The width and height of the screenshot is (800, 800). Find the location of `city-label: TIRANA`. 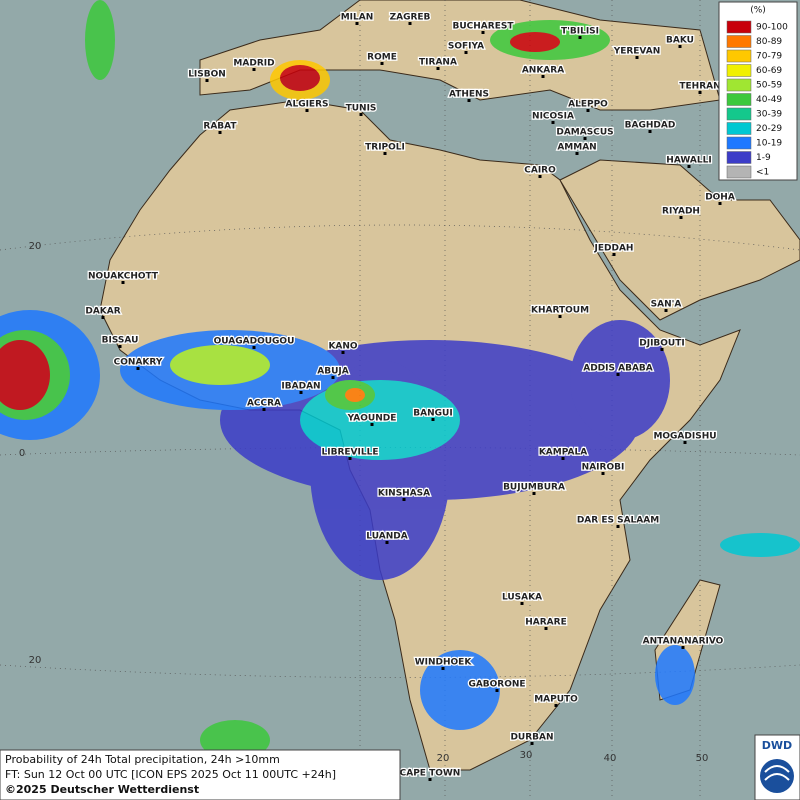

city-label: TIRANA is located at coordinates (438, 63).